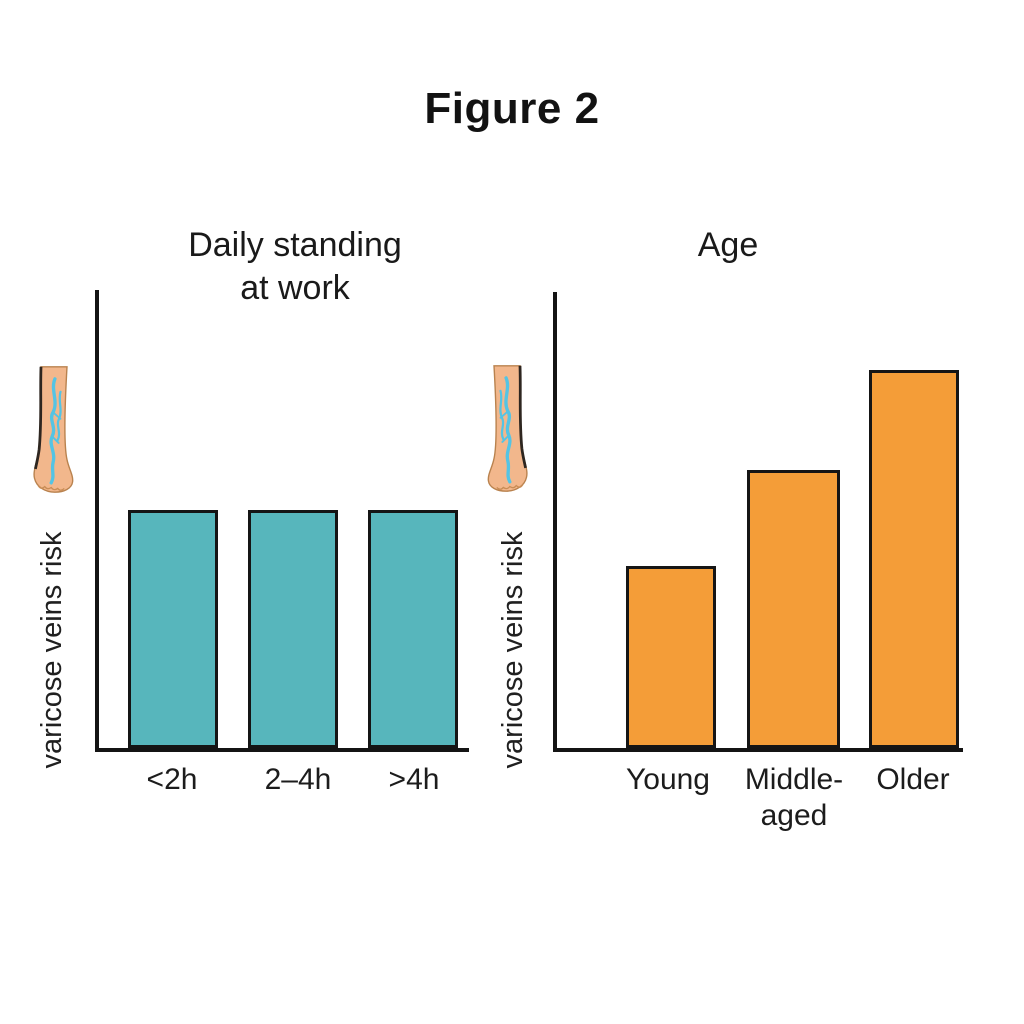  What do you see at coordinates (794, 797) in the screenshot?
I see `tick-label-middle-aged: Middle-aged` at bounding box center [794, 797].